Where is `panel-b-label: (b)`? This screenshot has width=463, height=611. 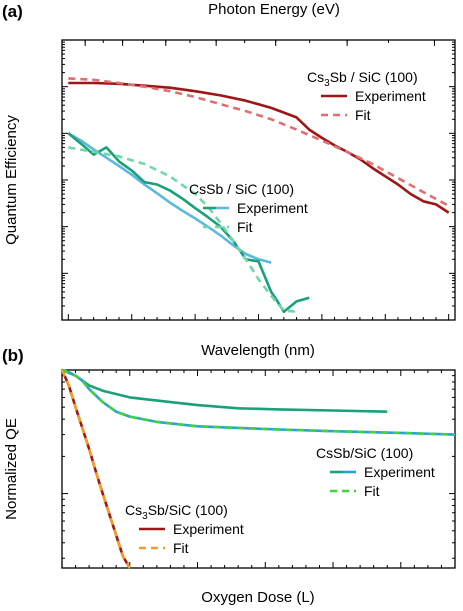 panel-b-label: (b) is located at coordinates (13, 355).